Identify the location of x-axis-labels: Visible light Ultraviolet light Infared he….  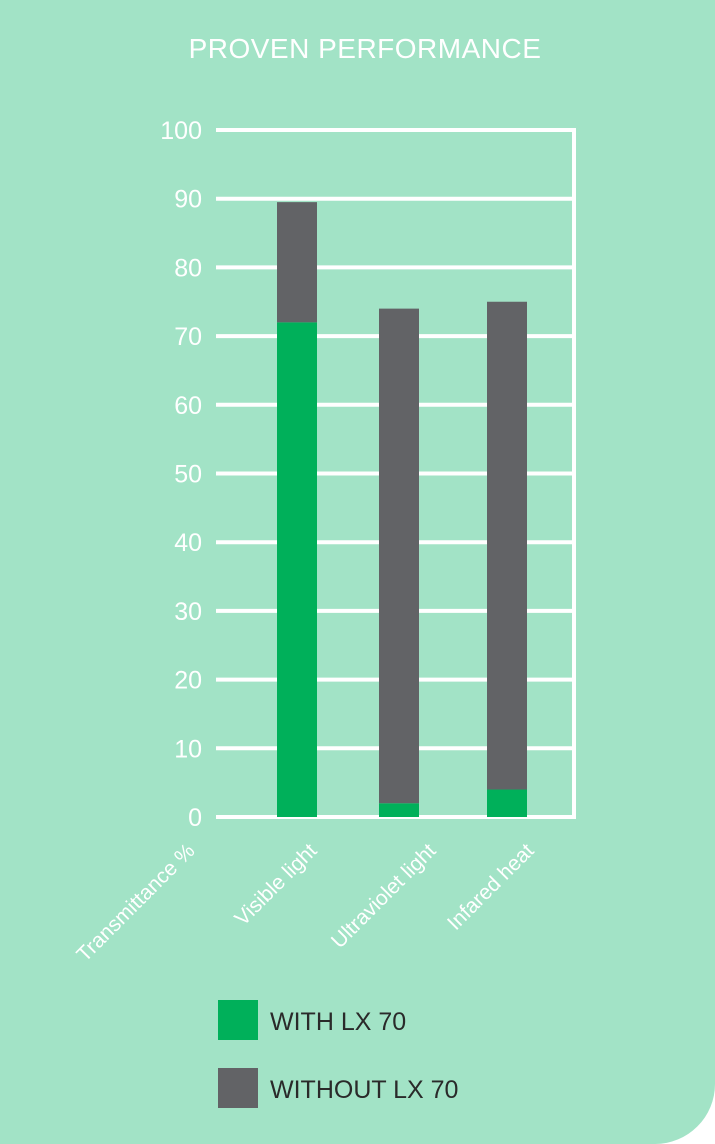
(384, 896).